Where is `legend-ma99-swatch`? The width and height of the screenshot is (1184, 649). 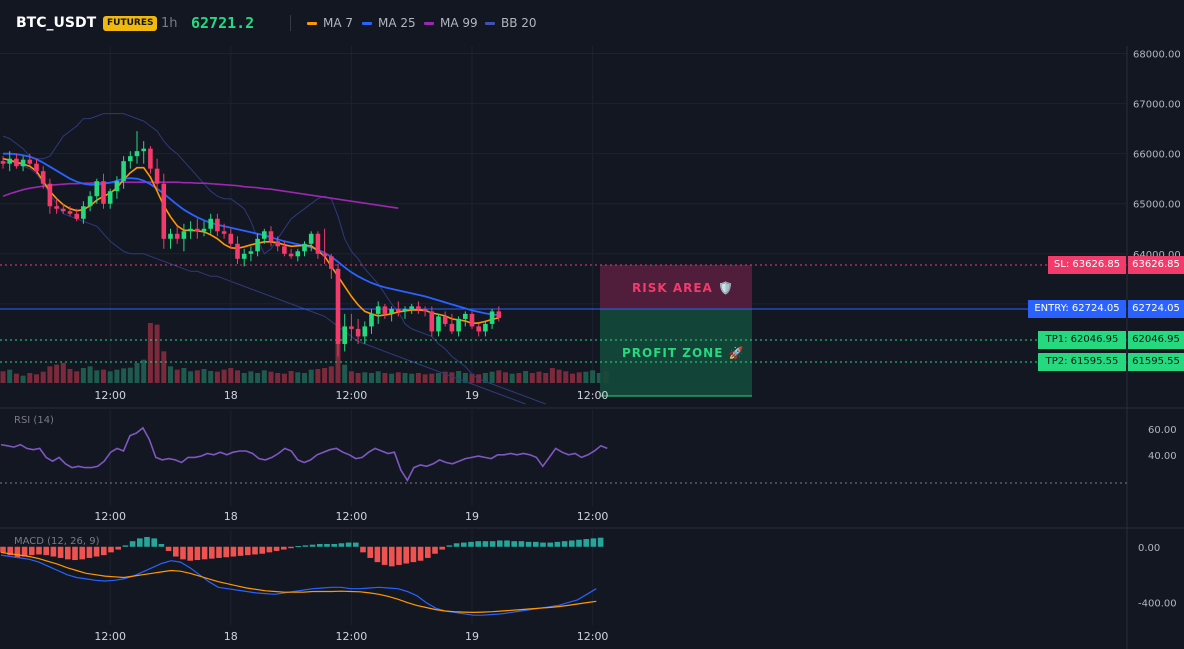
legend-ma99-swatch is located at coordinates (429, 23).